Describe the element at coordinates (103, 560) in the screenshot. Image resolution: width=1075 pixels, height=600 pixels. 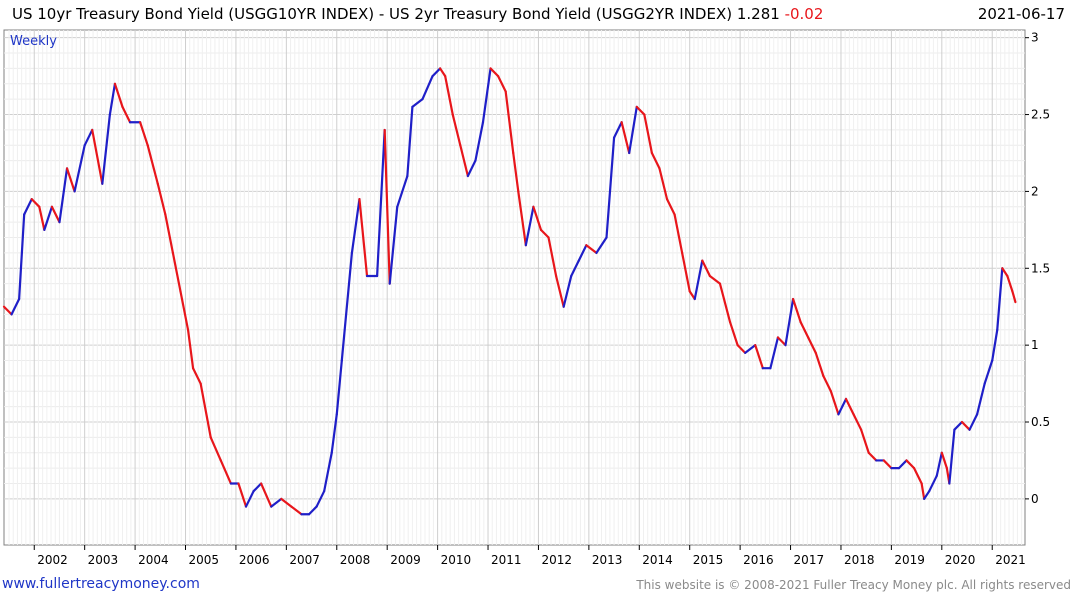
I see `x-tick-label: 2003` at that location.